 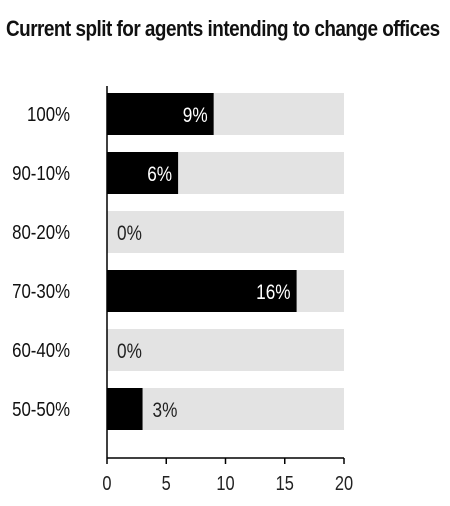 What do you see at coordinates (285, 482) in the screenshot?
I see `x-tick-label: 15` at bounding box center [285, 482].